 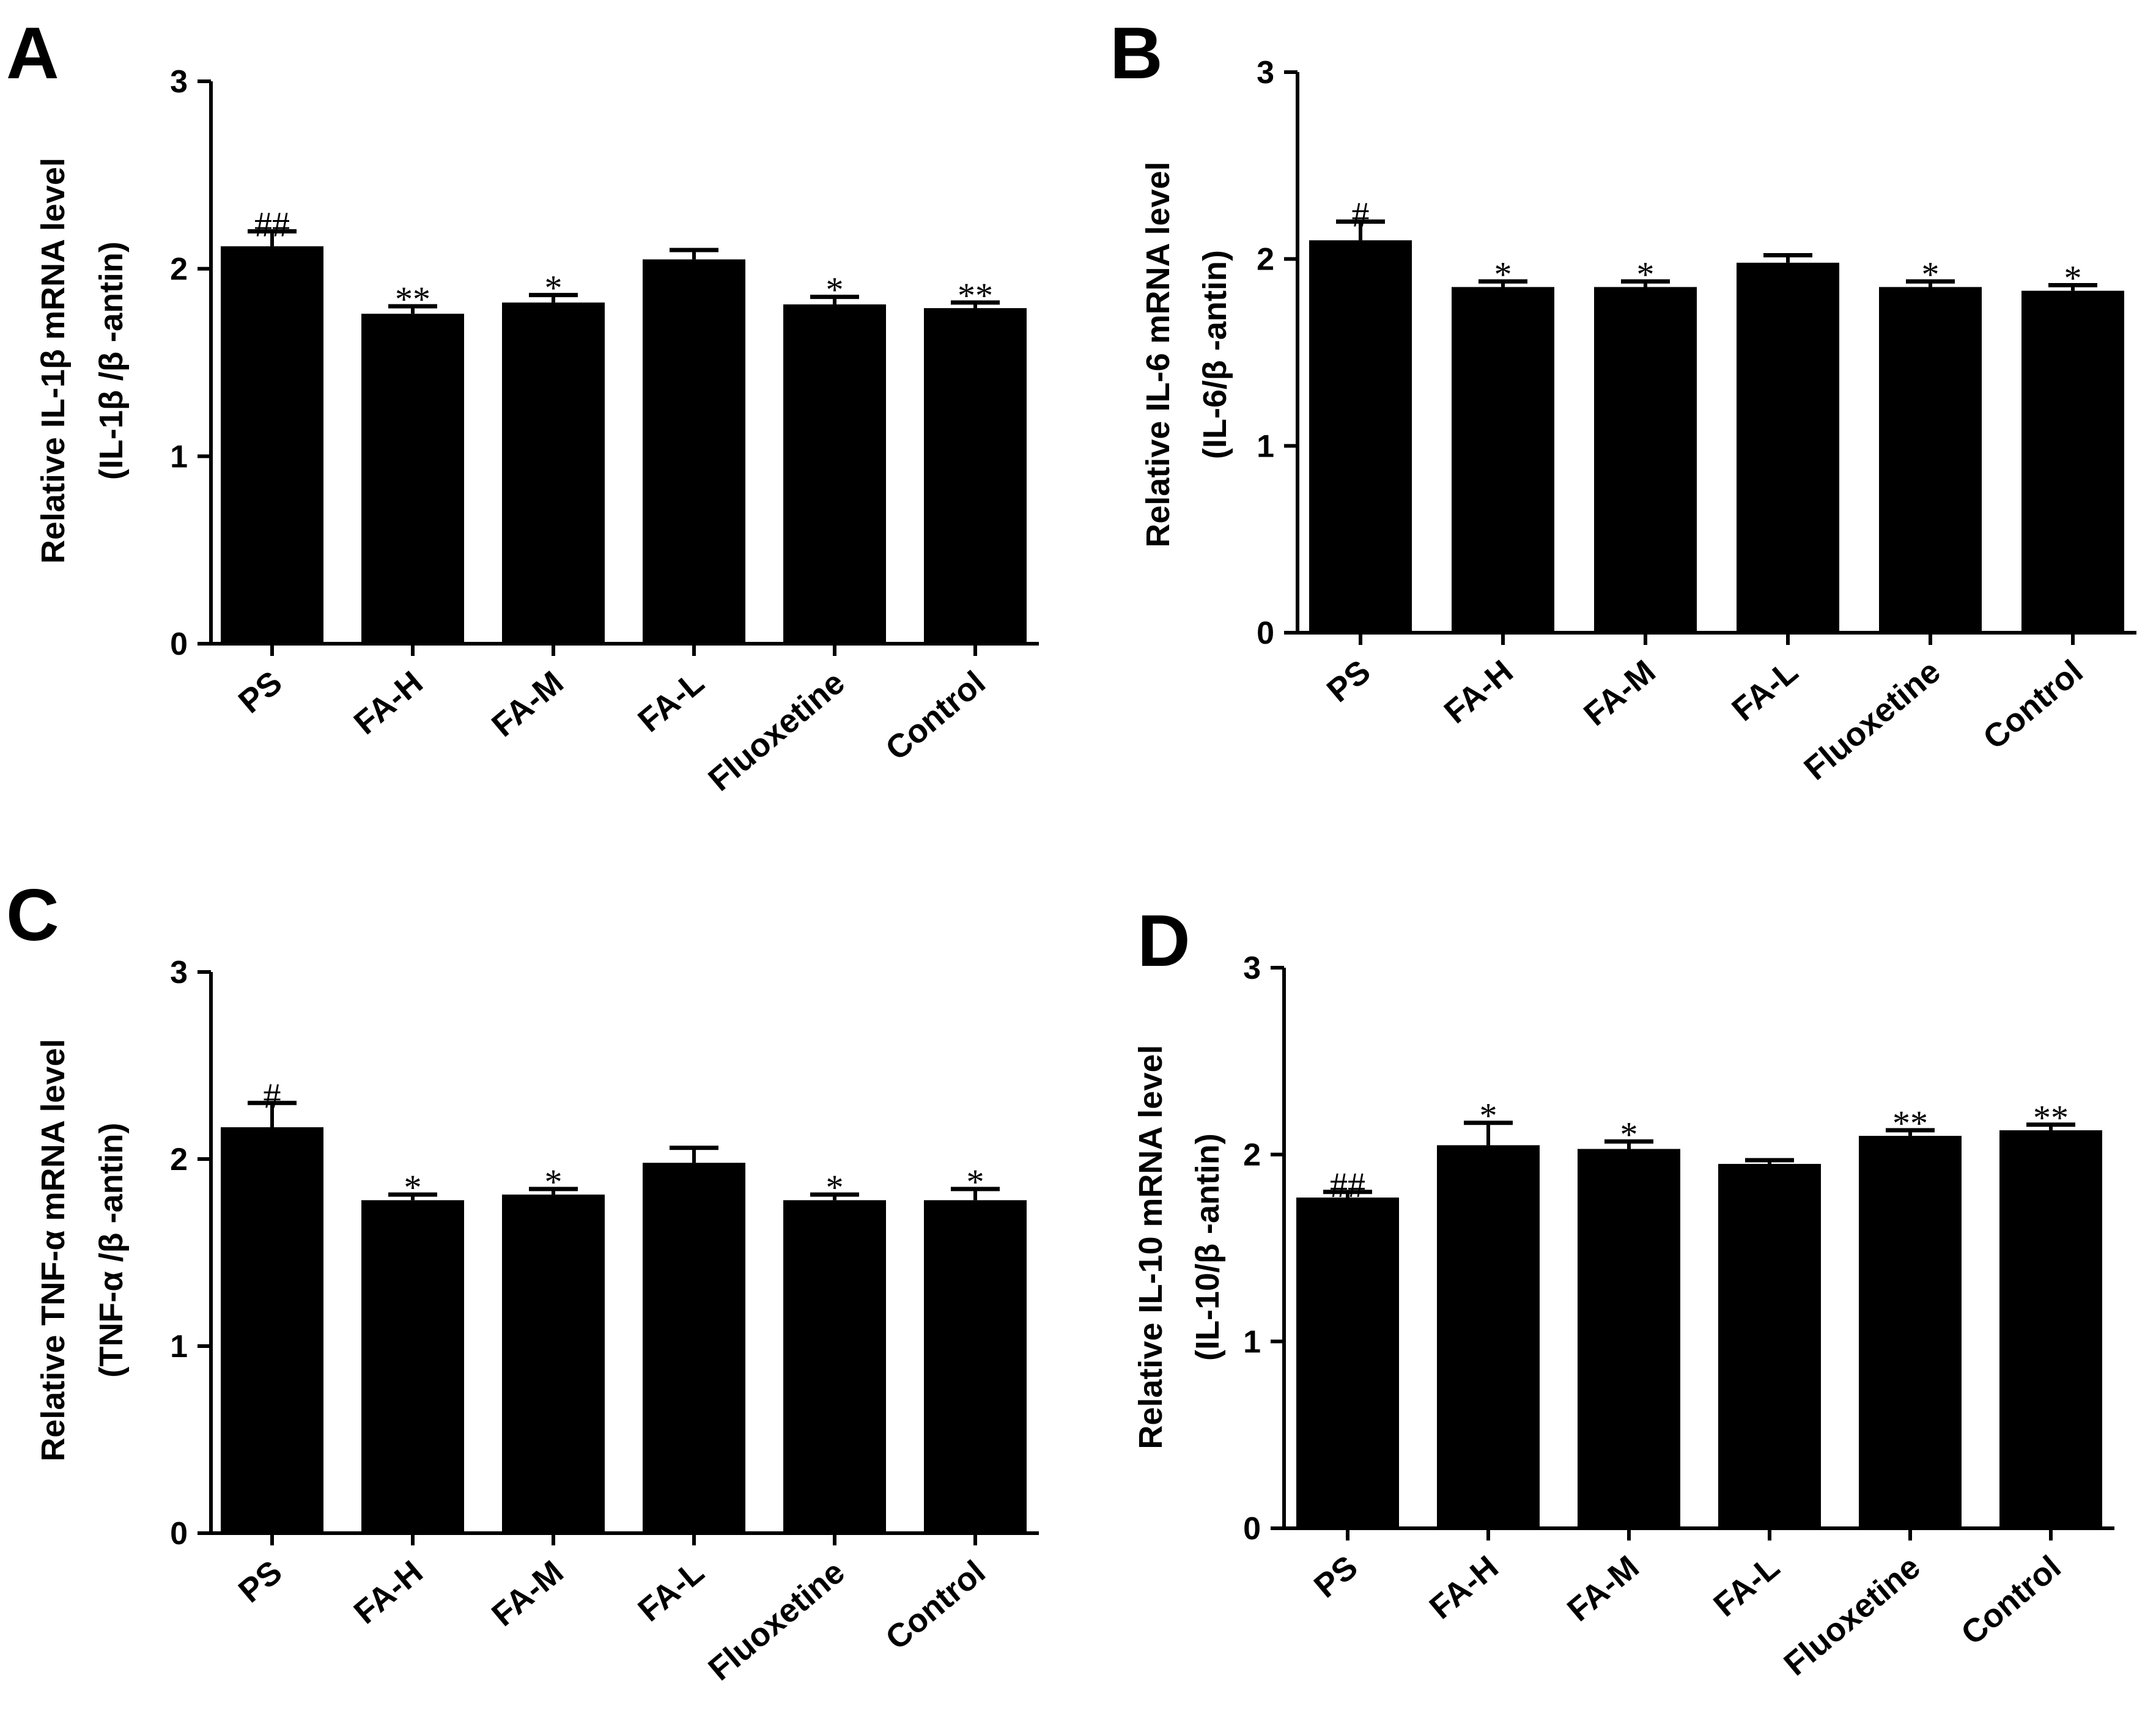 What do you see at coordinates (1215, 354) in the screenshot?
I see `y-axis-label-unit: (IL-6/β -antin)` at bounding box center [1215, 354].